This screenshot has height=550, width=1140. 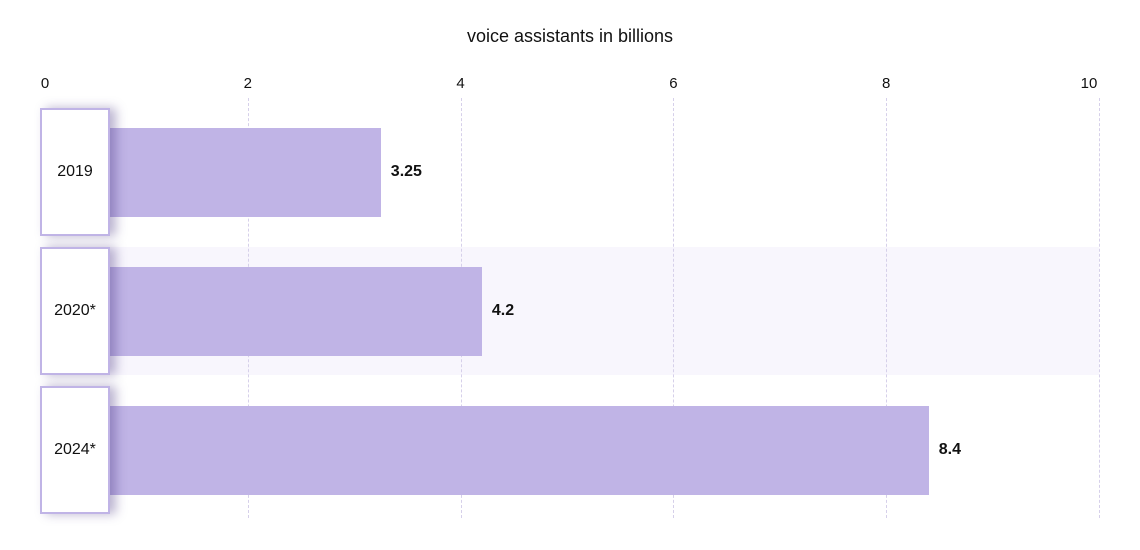 I want to click on x-tick-label: 8, so click(x=886, y=83).